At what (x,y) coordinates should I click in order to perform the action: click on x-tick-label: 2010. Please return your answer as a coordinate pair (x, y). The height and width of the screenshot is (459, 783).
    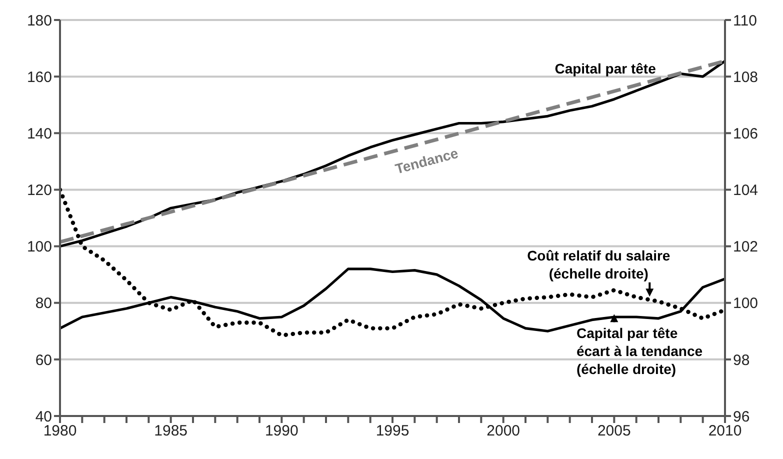
    Looking at the image, I should click on (725, 431).